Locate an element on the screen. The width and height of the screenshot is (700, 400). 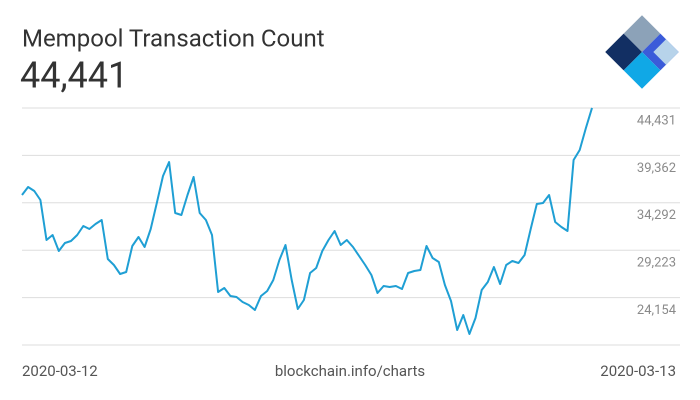
chart-title: Mempool Transaction Count is located at coordinates (173, 38).